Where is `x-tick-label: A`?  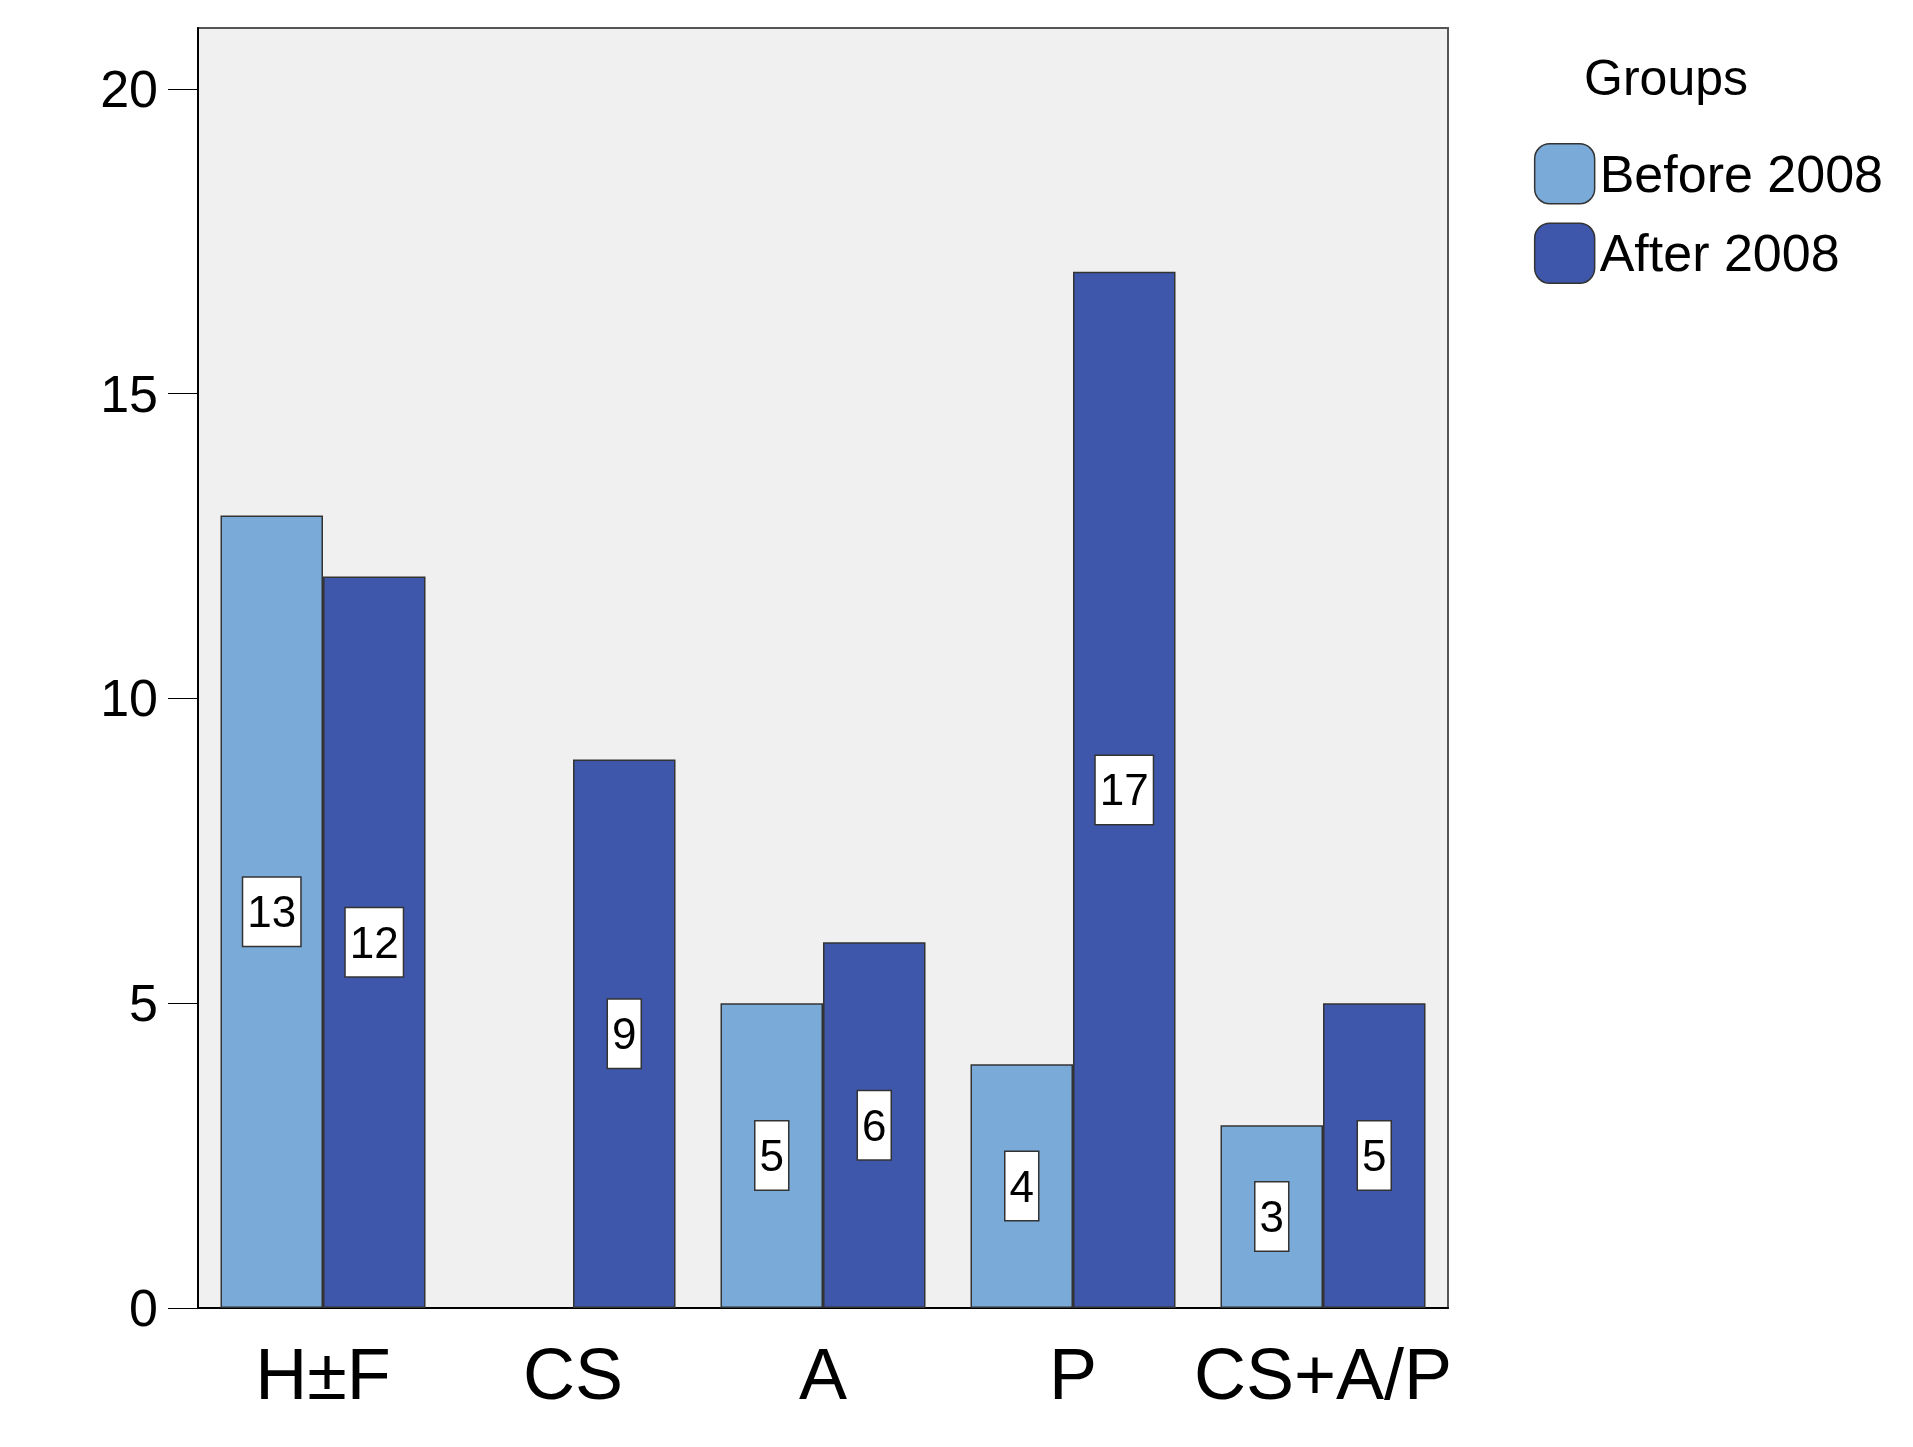
x-tick-label: A is located at coordinates (823, 1374).